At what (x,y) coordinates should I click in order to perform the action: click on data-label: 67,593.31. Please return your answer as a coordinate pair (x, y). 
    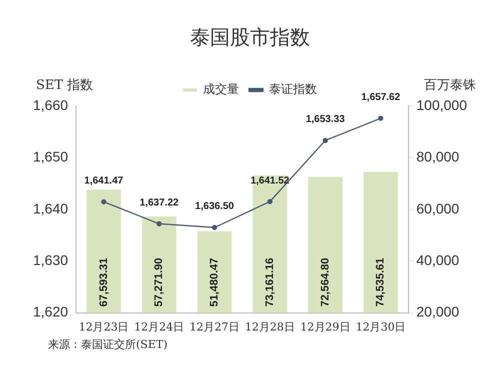
    Looking at the image, I should click on (104, 282).